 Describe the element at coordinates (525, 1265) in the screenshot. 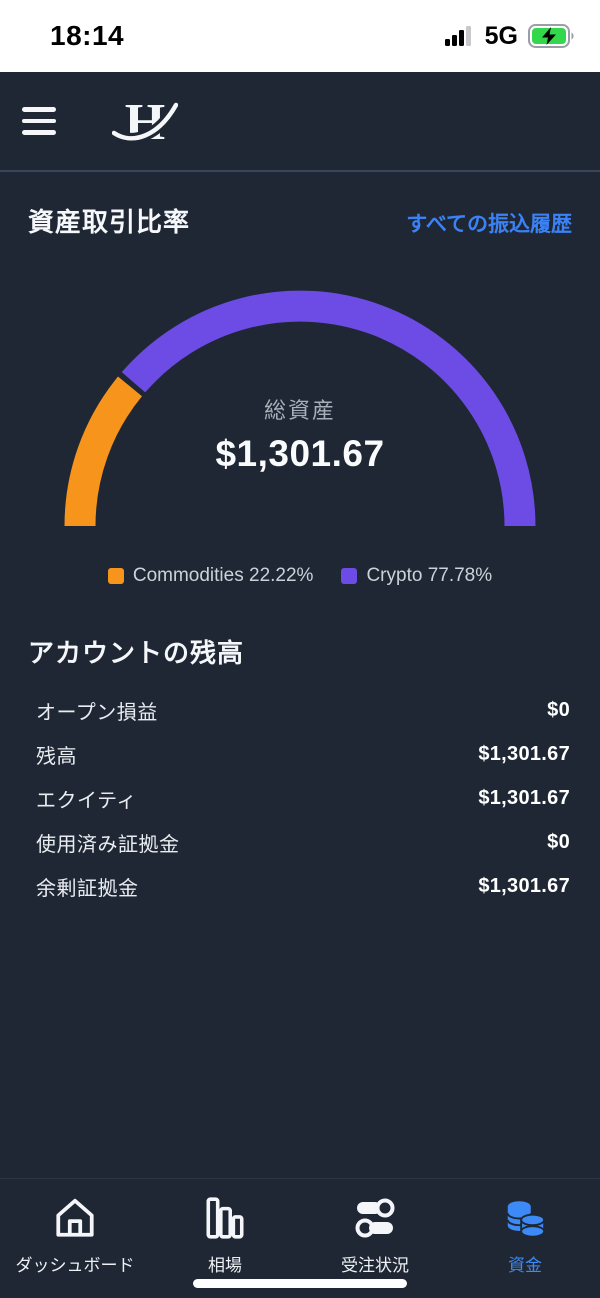

I see `tab-label-funds: 資金` at that location.